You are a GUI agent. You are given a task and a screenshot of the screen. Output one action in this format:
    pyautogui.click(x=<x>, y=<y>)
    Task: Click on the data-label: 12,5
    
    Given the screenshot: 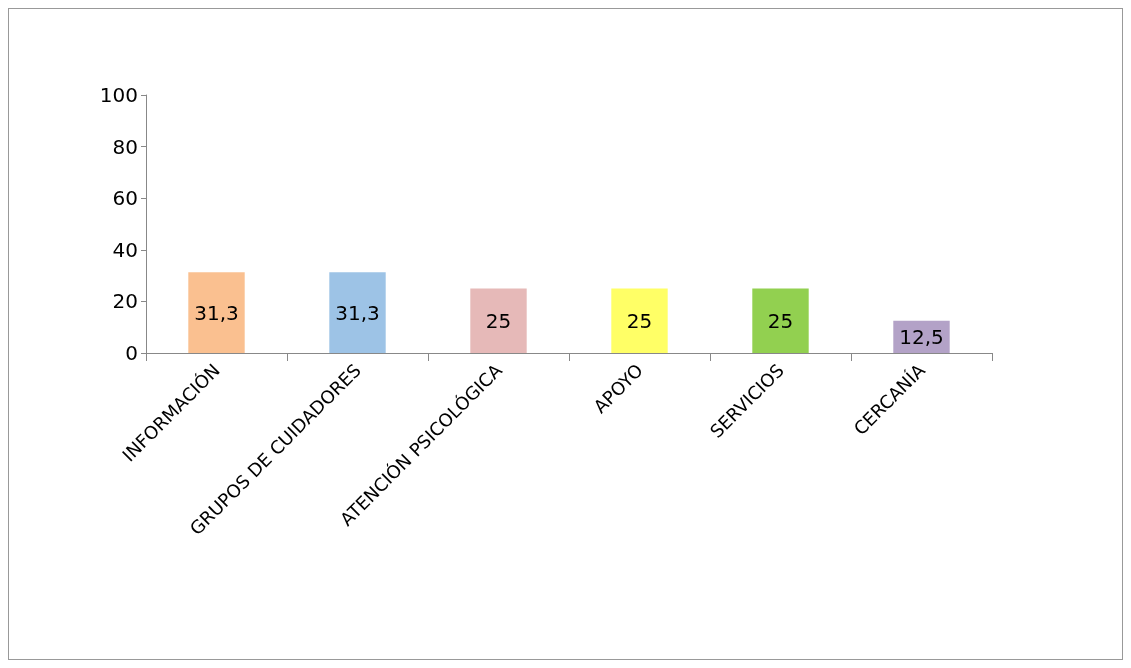 What is the action you would take?
    pyautogui.click(x=921, y=336)
    